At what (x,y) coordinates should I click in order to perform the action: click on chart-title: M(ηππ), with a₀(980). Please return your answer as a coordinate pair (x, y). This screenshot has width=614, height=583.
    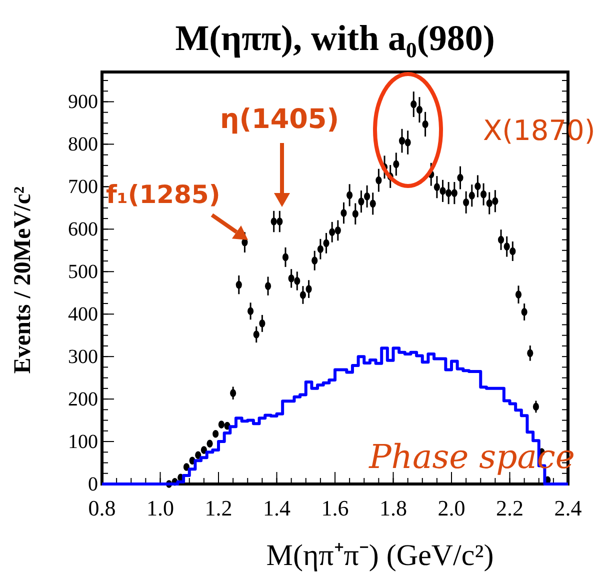
    Looking at the image, I should click on (335, 38).